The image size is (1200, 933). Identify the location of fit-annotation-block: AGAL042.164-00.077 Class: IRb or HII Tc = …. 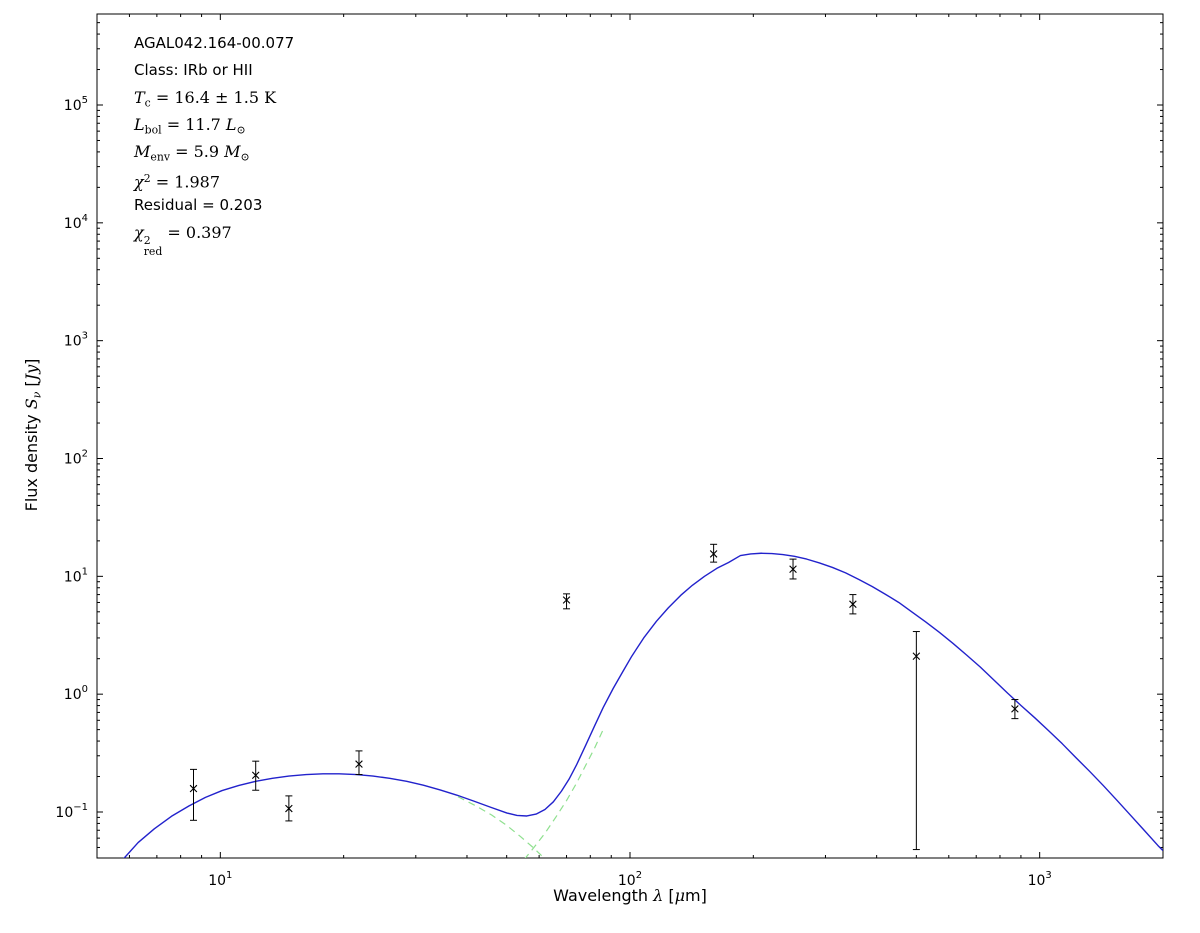
(214, 144).